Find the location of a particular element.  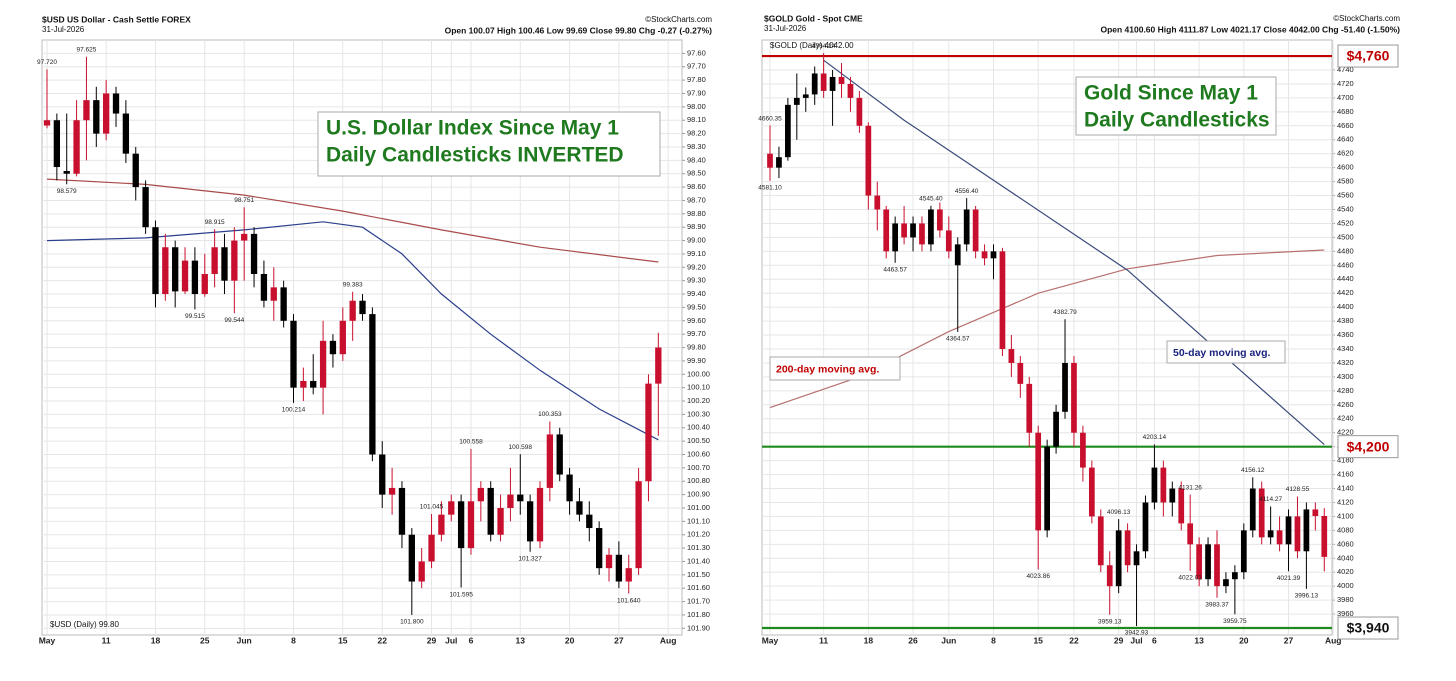

y-tick-label: 4260 is located at coordinates (1345, 404).